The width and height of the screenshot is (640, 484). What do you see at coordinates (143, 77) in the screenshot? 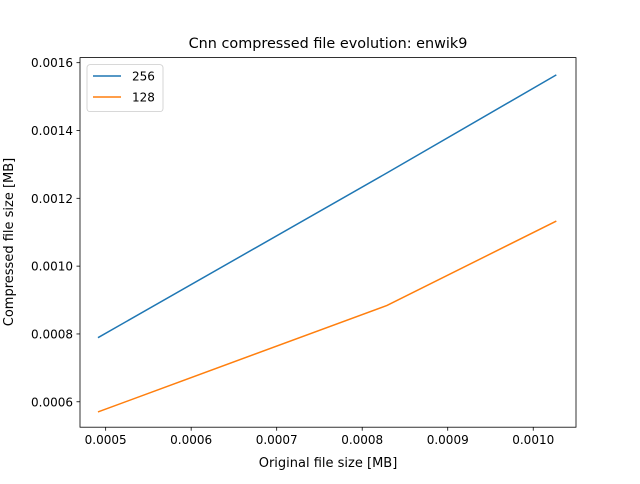
I see `legend-label: 256` at bounding box center [143, 77].